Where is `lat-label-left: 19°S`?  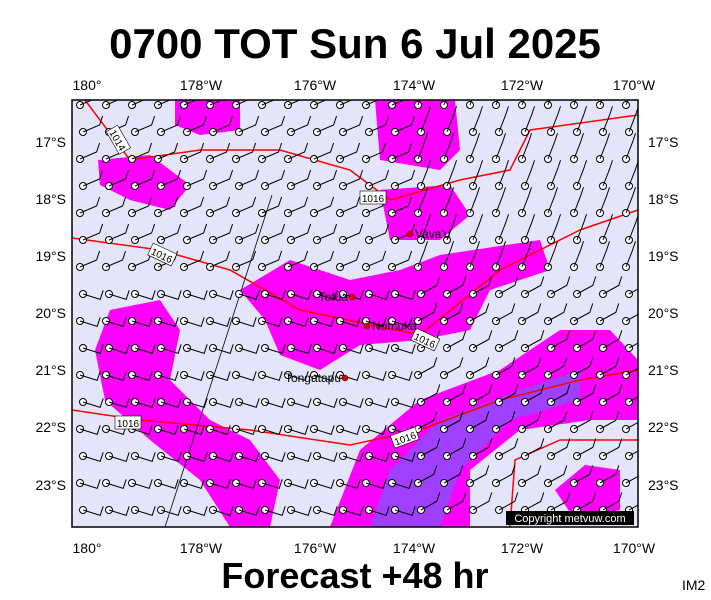
lat-label-left: 19°S is located at coordinates (50, 256).